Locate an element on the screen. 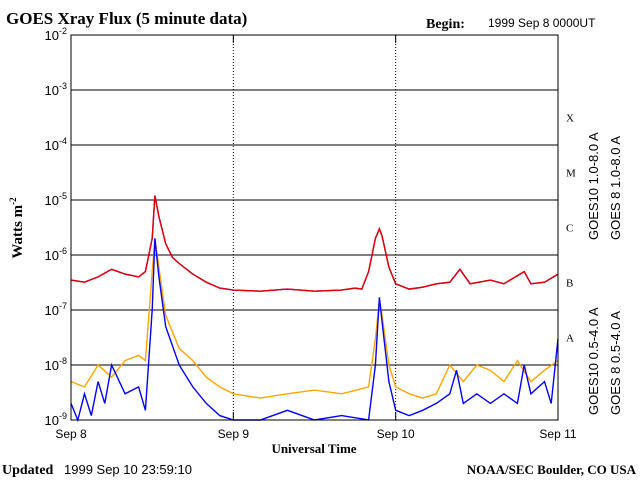  y-tick-exponent: -4 is located at coordinates (63, 141).